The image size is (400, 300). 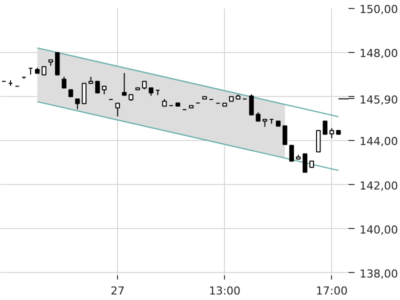 What do you see at coordinates (332, 291) in the screenshot?
I see `x-tick-label: 17:00` at bounding box center [332, 291].